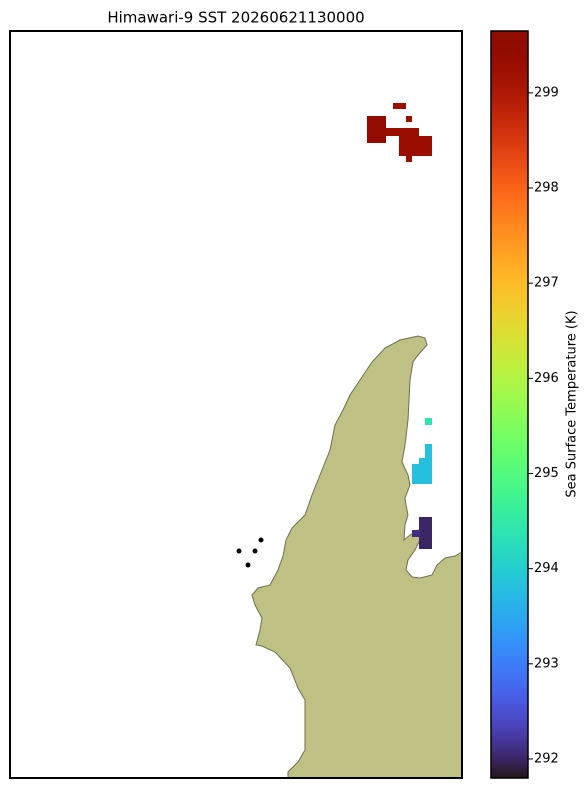 The image size is (588, 793). What do you see at coordinates (546, 188) in the screenshot?
I see `colorbar-tick-label: 298` at bounding box center [546, 188].